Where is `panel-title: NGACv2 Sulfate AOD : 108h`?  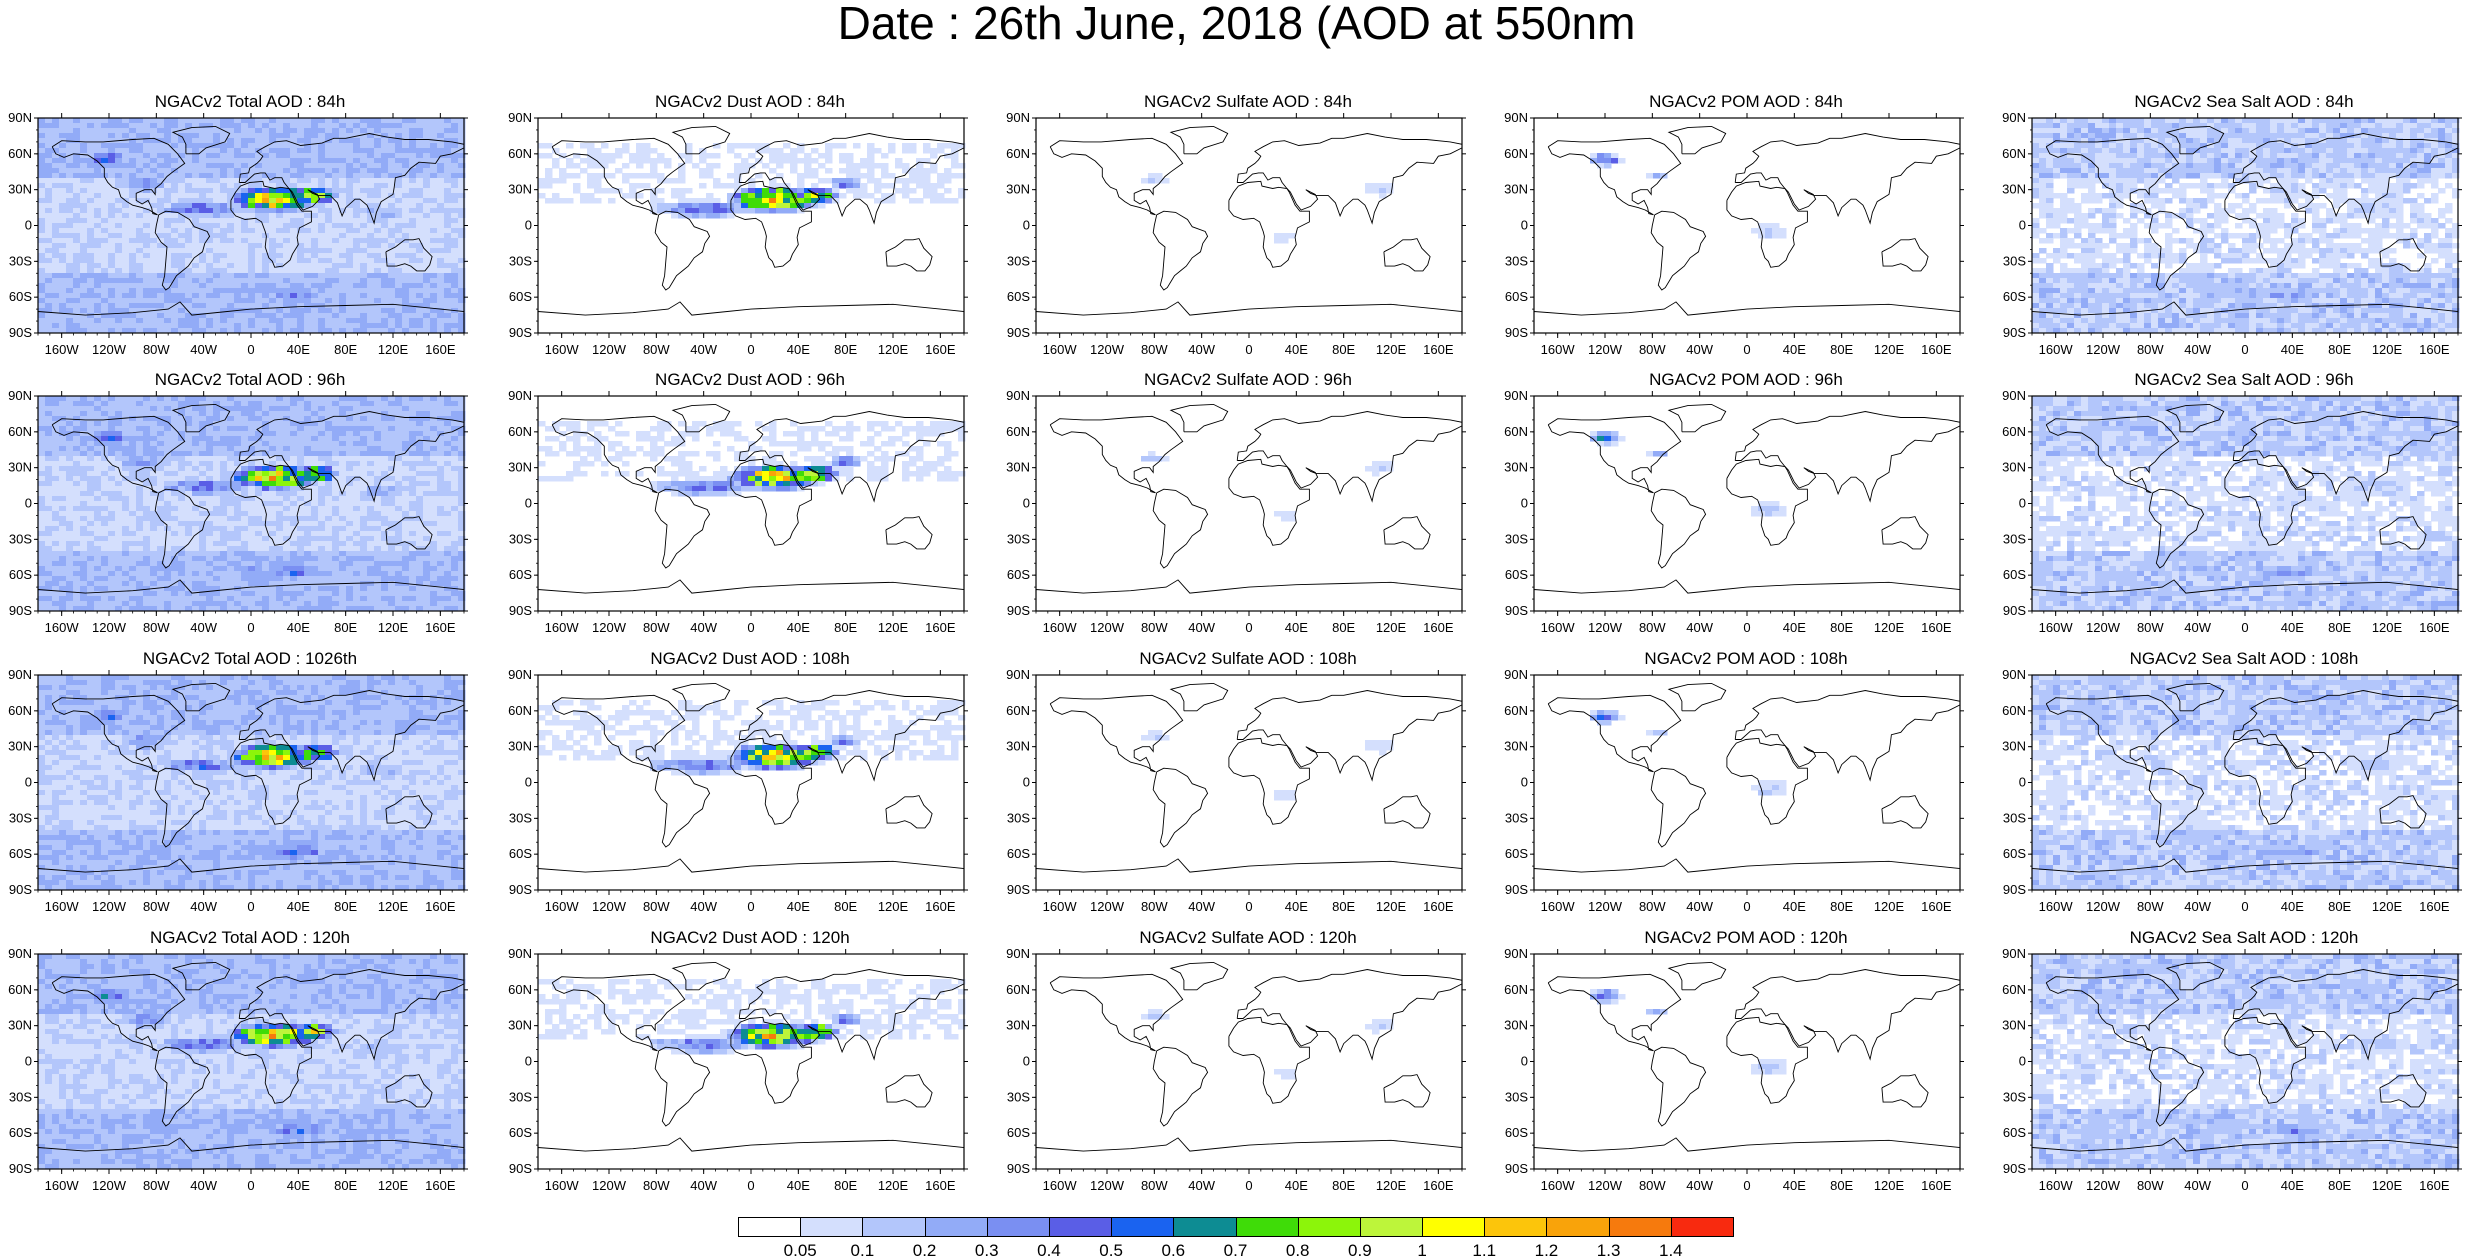
panel-title: NGACv2 Sulfate AOD : 108h is located at coordinates (1248, 659).